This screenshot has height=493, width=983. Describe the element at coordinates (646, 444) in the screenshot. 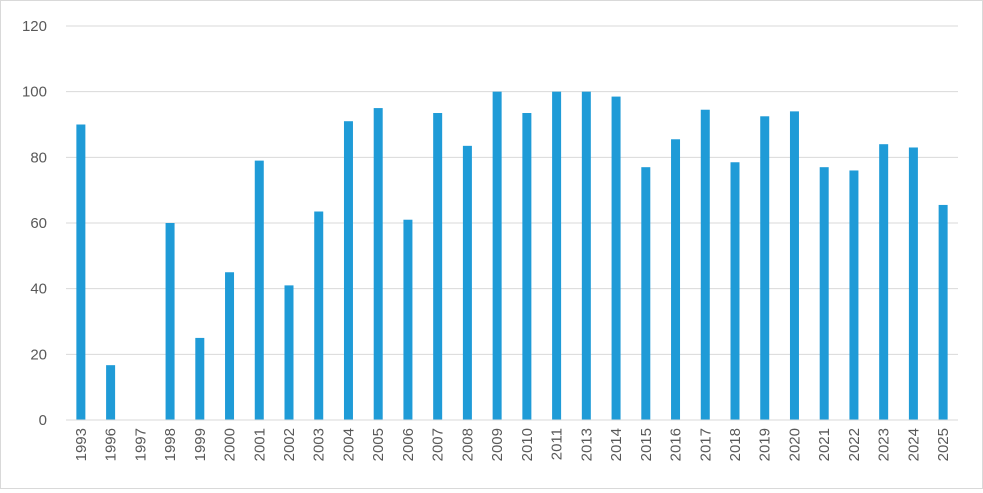

I see `x-tick-label: 2015` at that location.